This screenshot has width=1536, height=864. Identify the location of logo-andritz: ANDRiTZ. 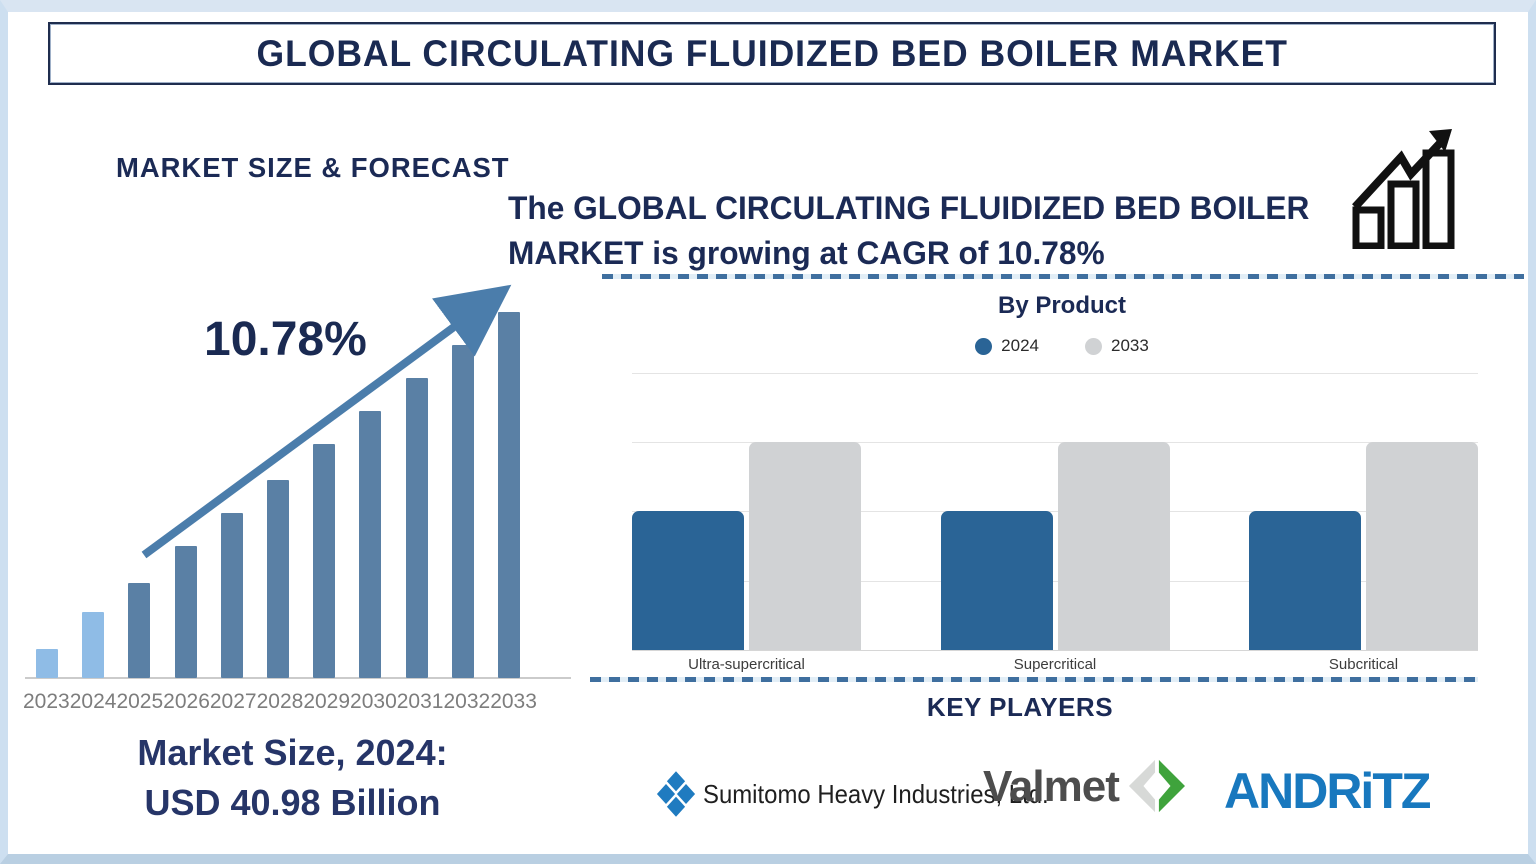
(1326, 791).